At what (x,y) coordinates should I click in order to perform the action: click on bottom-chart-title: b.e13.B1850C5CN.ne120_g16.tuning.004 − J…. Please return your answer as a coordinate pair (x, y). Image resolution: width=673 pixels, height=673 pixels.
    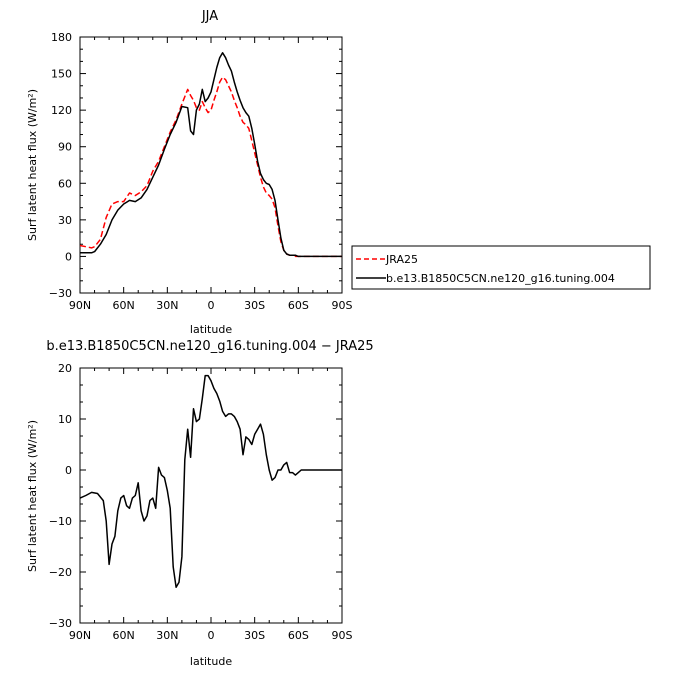
    Looking at the image, I should click on (209, 346).